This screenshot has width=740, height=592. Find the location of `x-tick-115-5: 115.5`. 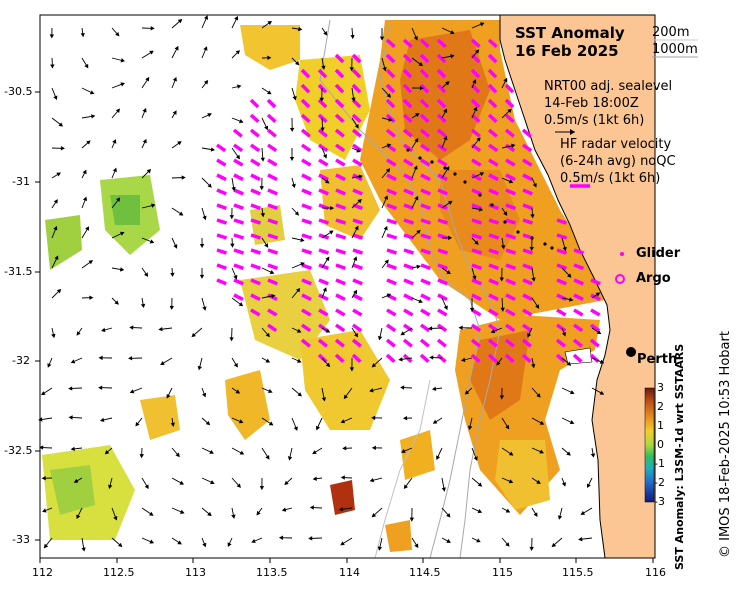

x-tick-115-5: 115.5 is located at coordinates (578, 572).